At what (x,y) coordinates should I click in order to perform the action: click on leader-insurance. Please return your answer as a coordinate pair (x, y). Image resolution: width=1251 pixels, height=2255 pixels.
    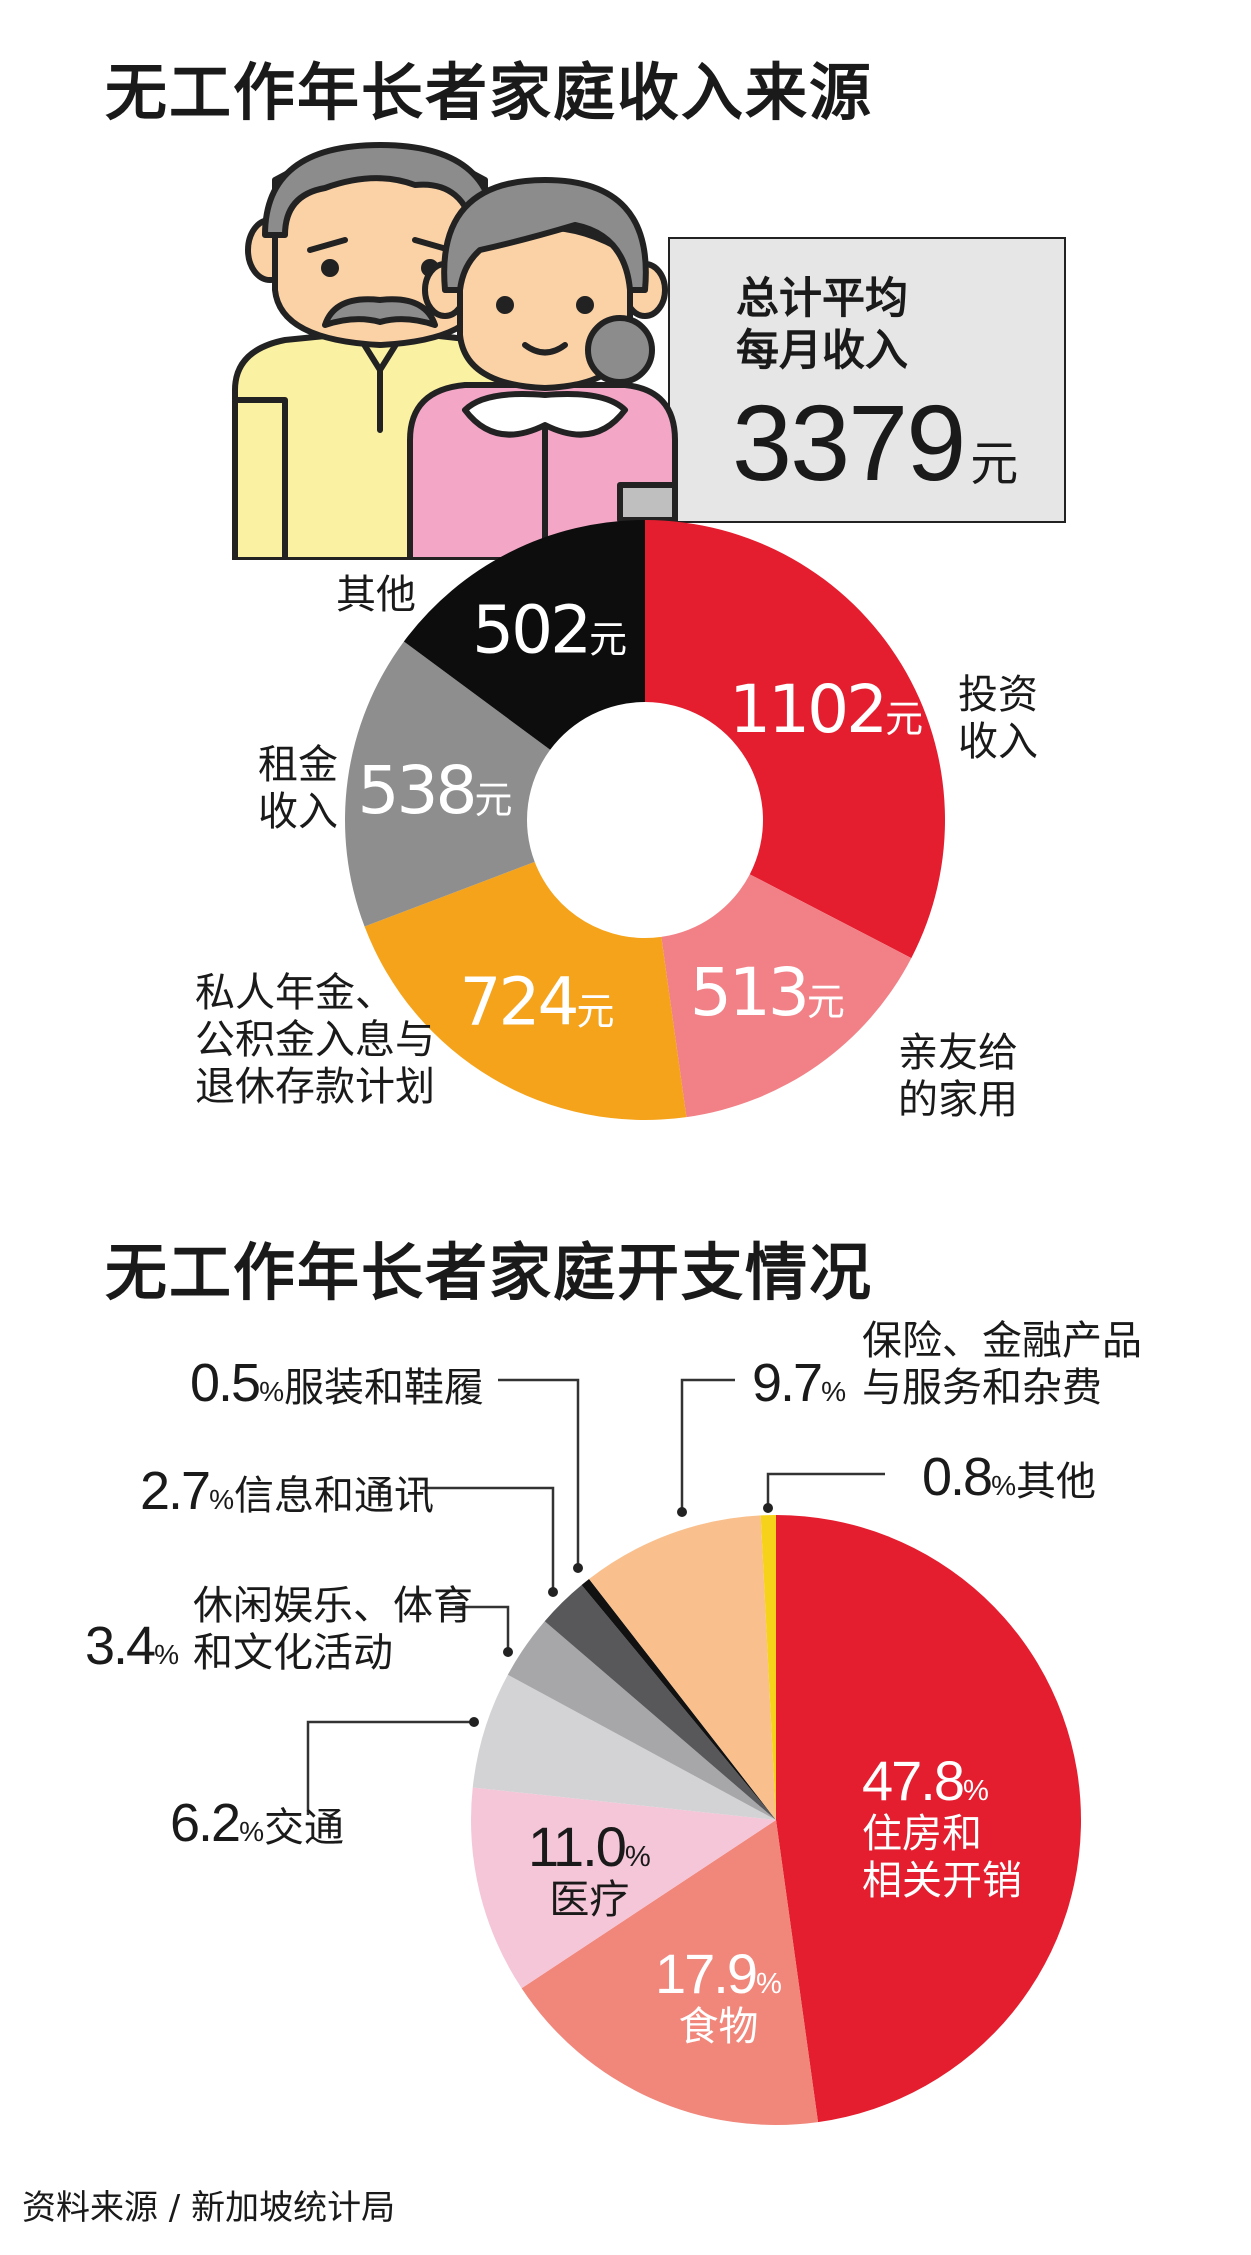
    Looking at the image, I should click on (707, 1445).